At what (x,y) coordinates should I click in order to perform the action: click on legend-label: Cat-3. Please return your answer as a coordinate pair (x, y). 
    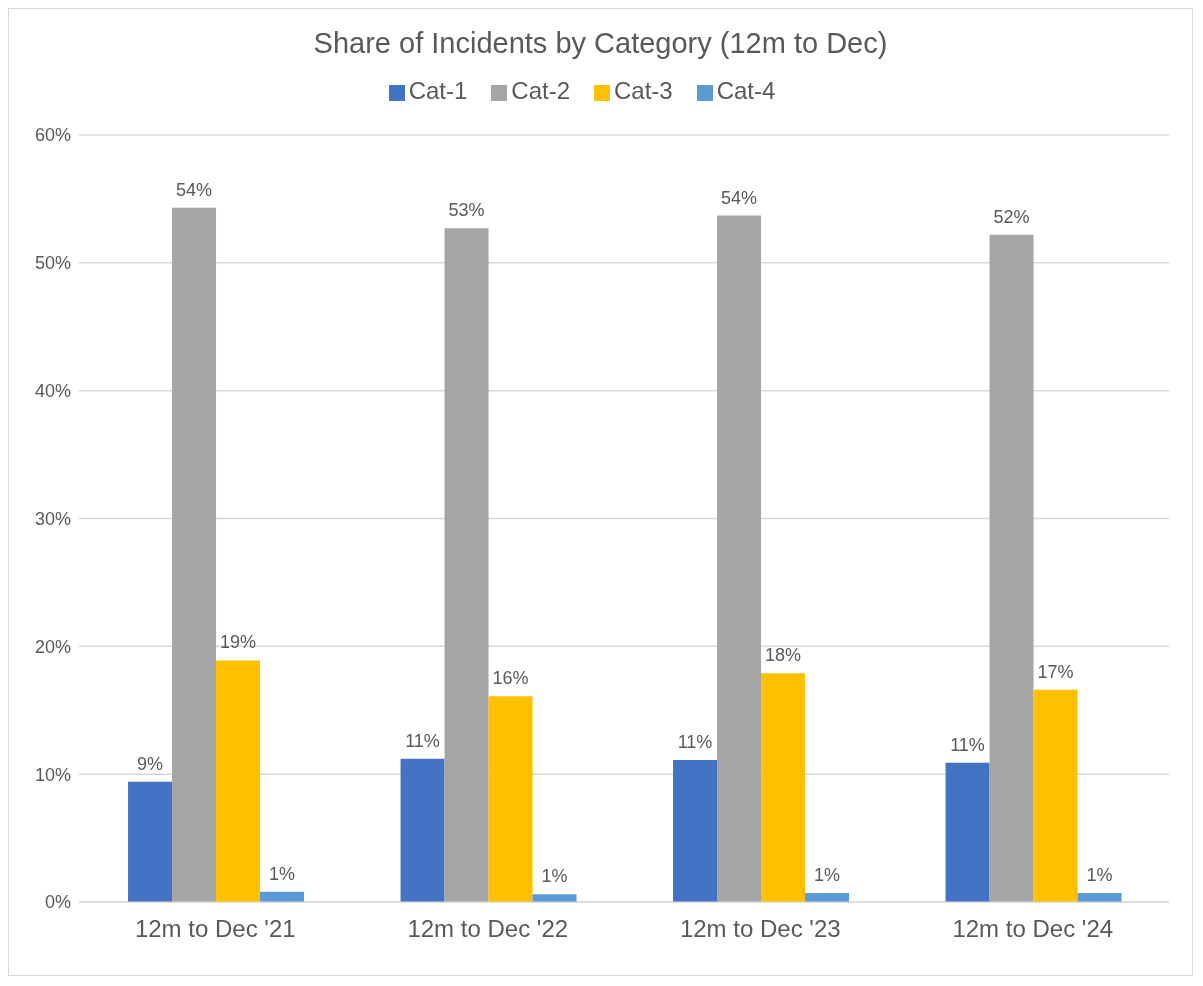
    Looking at the image, I should click on (643, 90).